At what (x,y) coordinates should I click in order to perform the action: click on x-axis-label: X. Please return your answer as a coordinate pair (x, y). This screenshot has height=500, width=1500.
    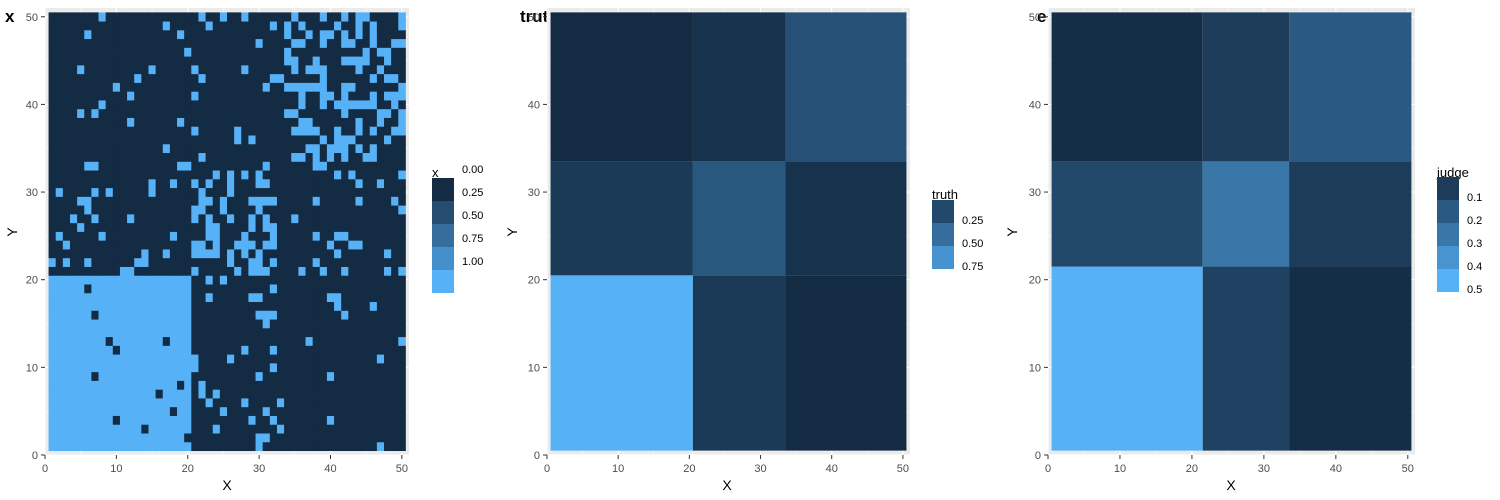
    Looking at the image, I should click on (1231, 485).